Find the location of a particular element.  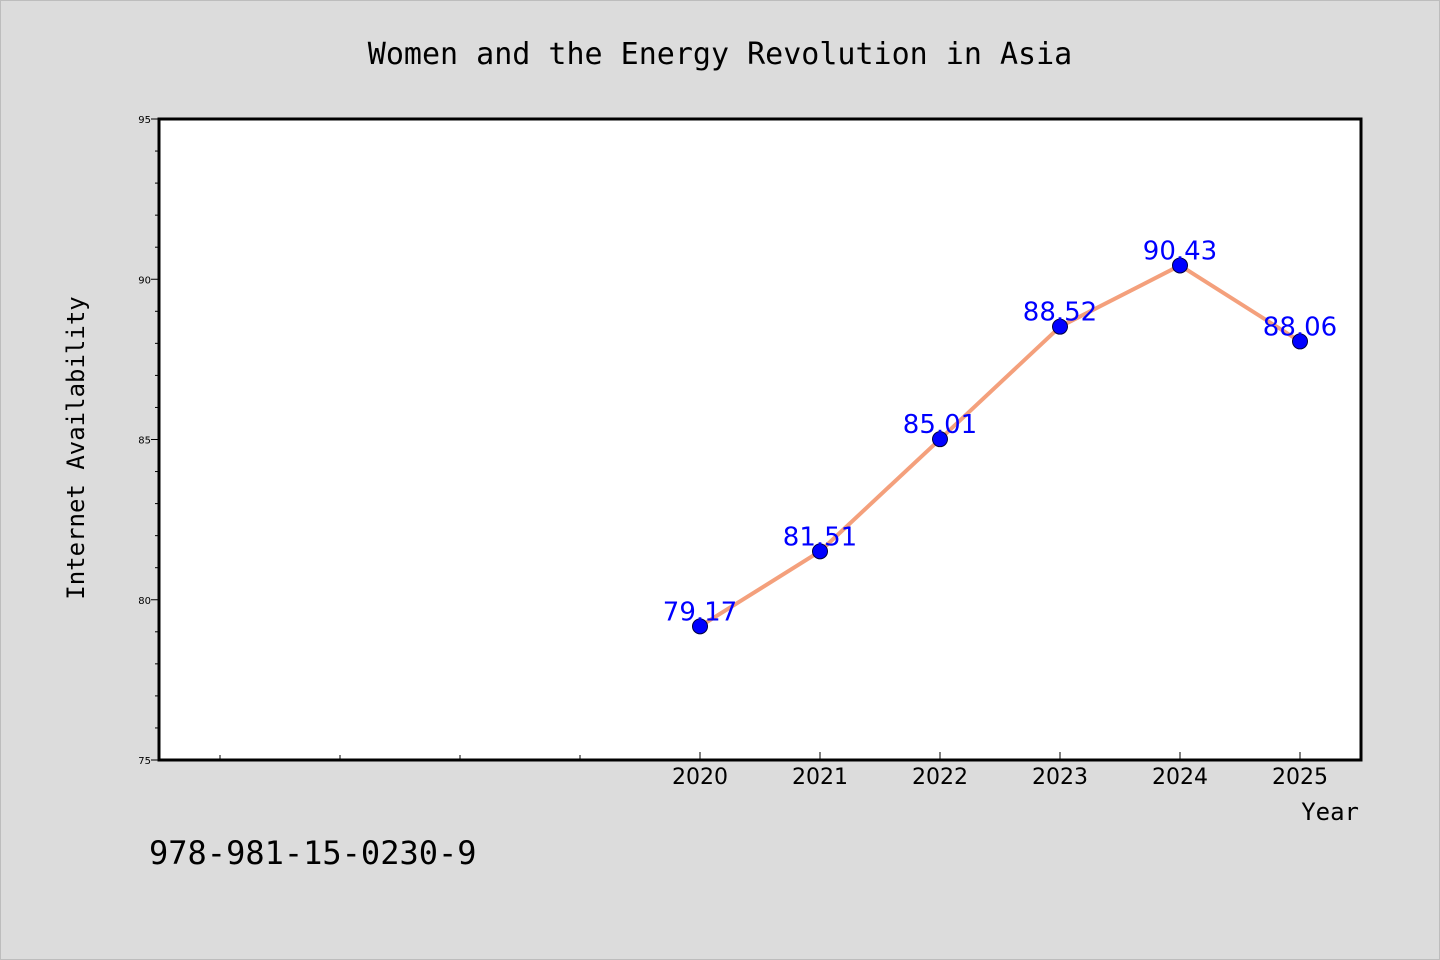

x-tick-label: 2025 is located at coordinates (1300, 777).